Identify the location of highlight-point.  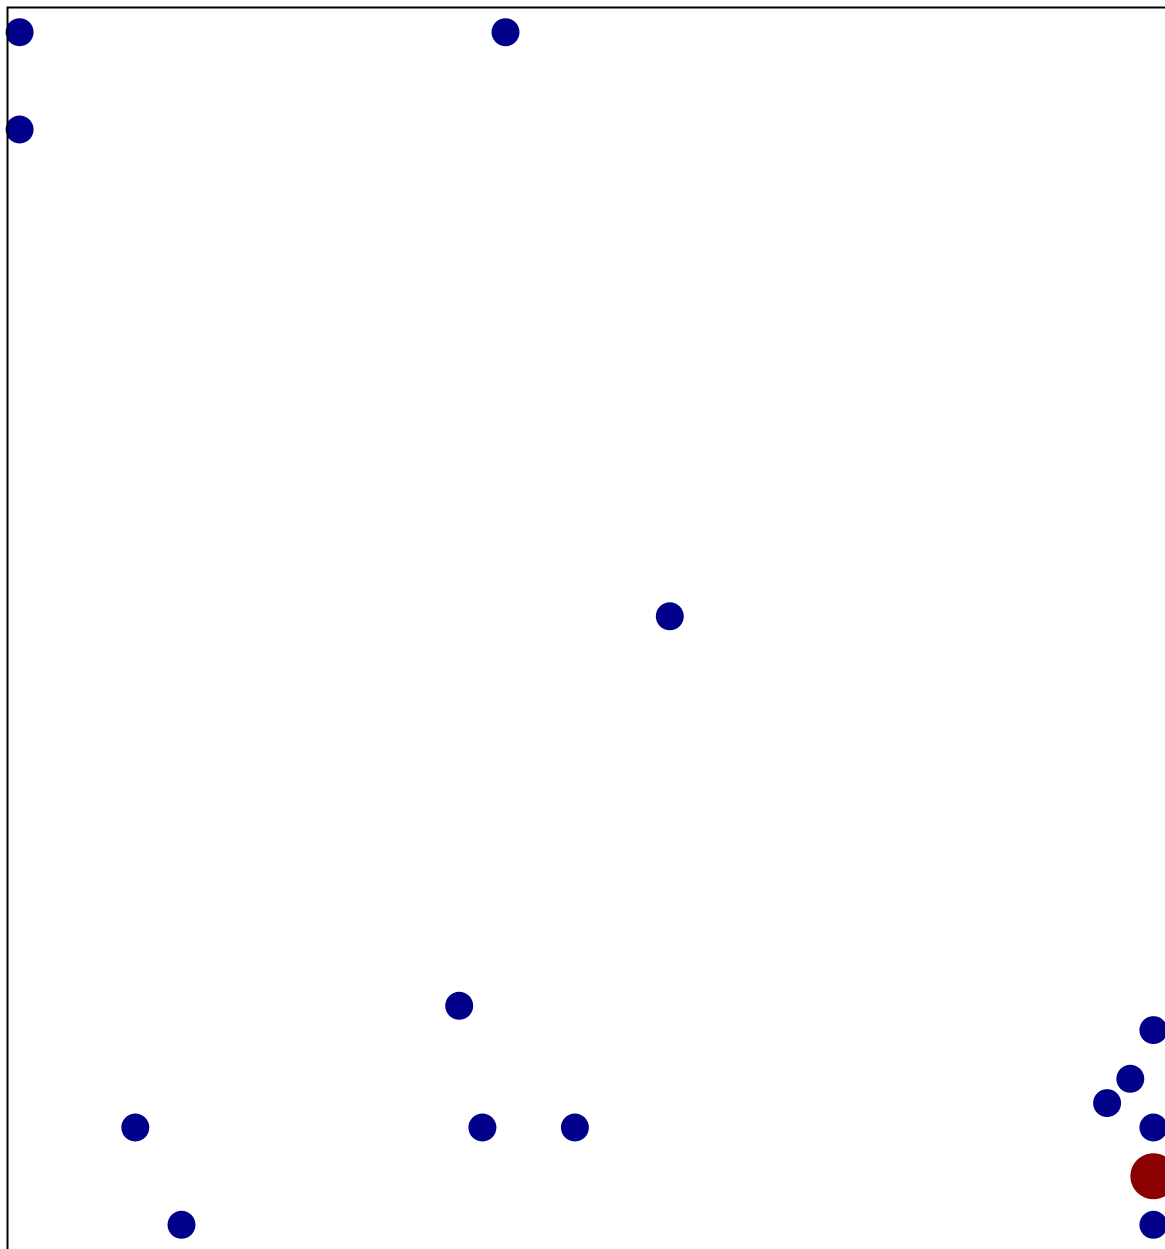
(1147, 1176).